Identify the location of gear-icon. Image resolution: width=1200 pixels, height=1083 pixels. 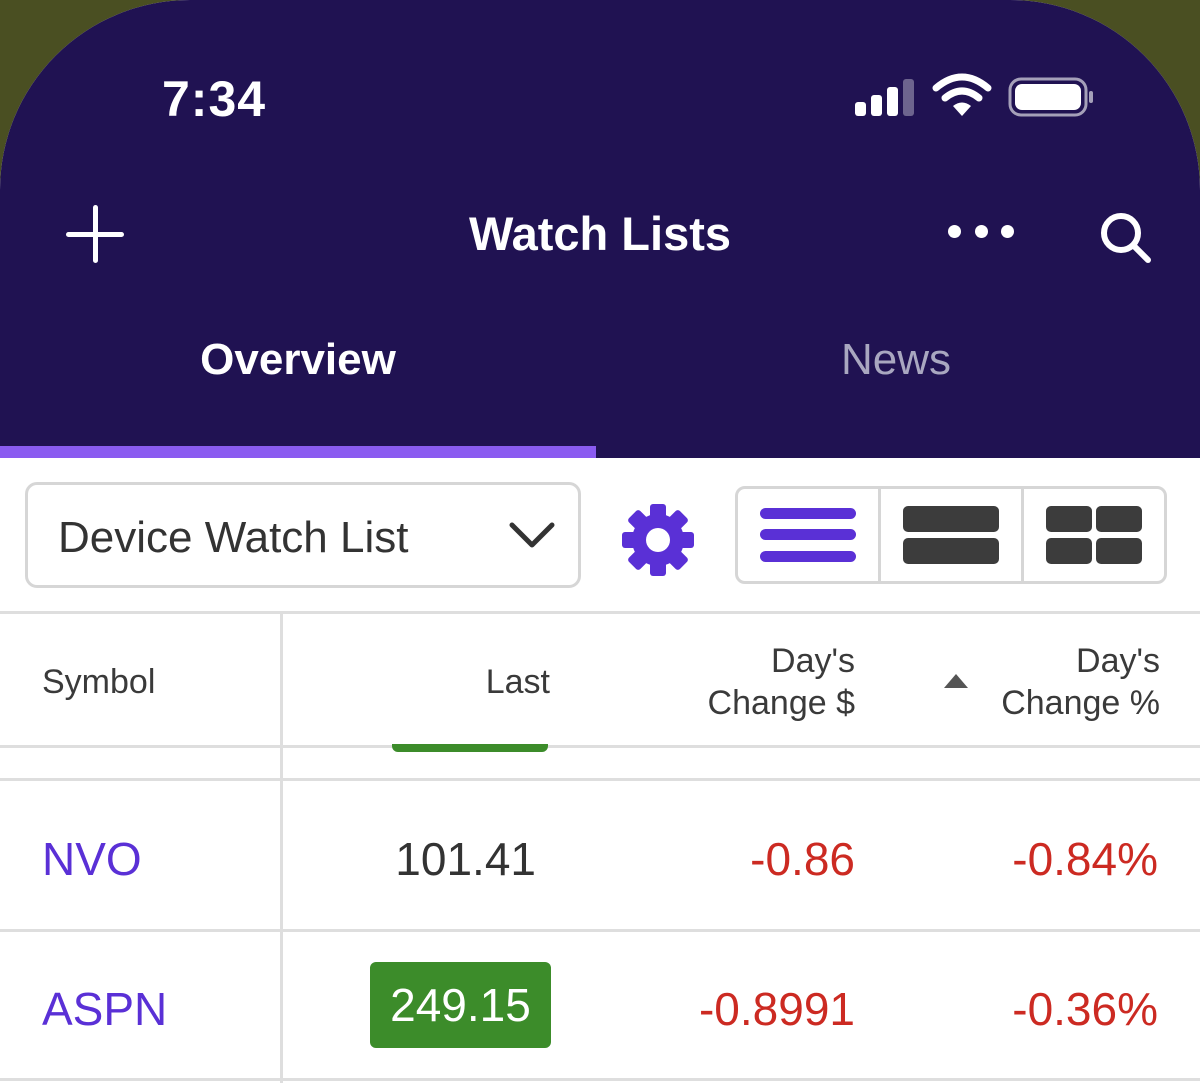
(658, 540).